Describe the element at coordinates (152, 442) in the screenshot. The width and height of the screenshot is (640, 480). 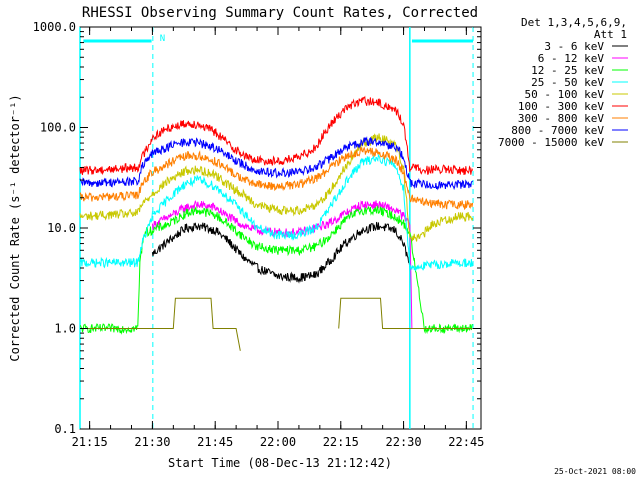
I see `x-tick-label: 21:30` at that location.